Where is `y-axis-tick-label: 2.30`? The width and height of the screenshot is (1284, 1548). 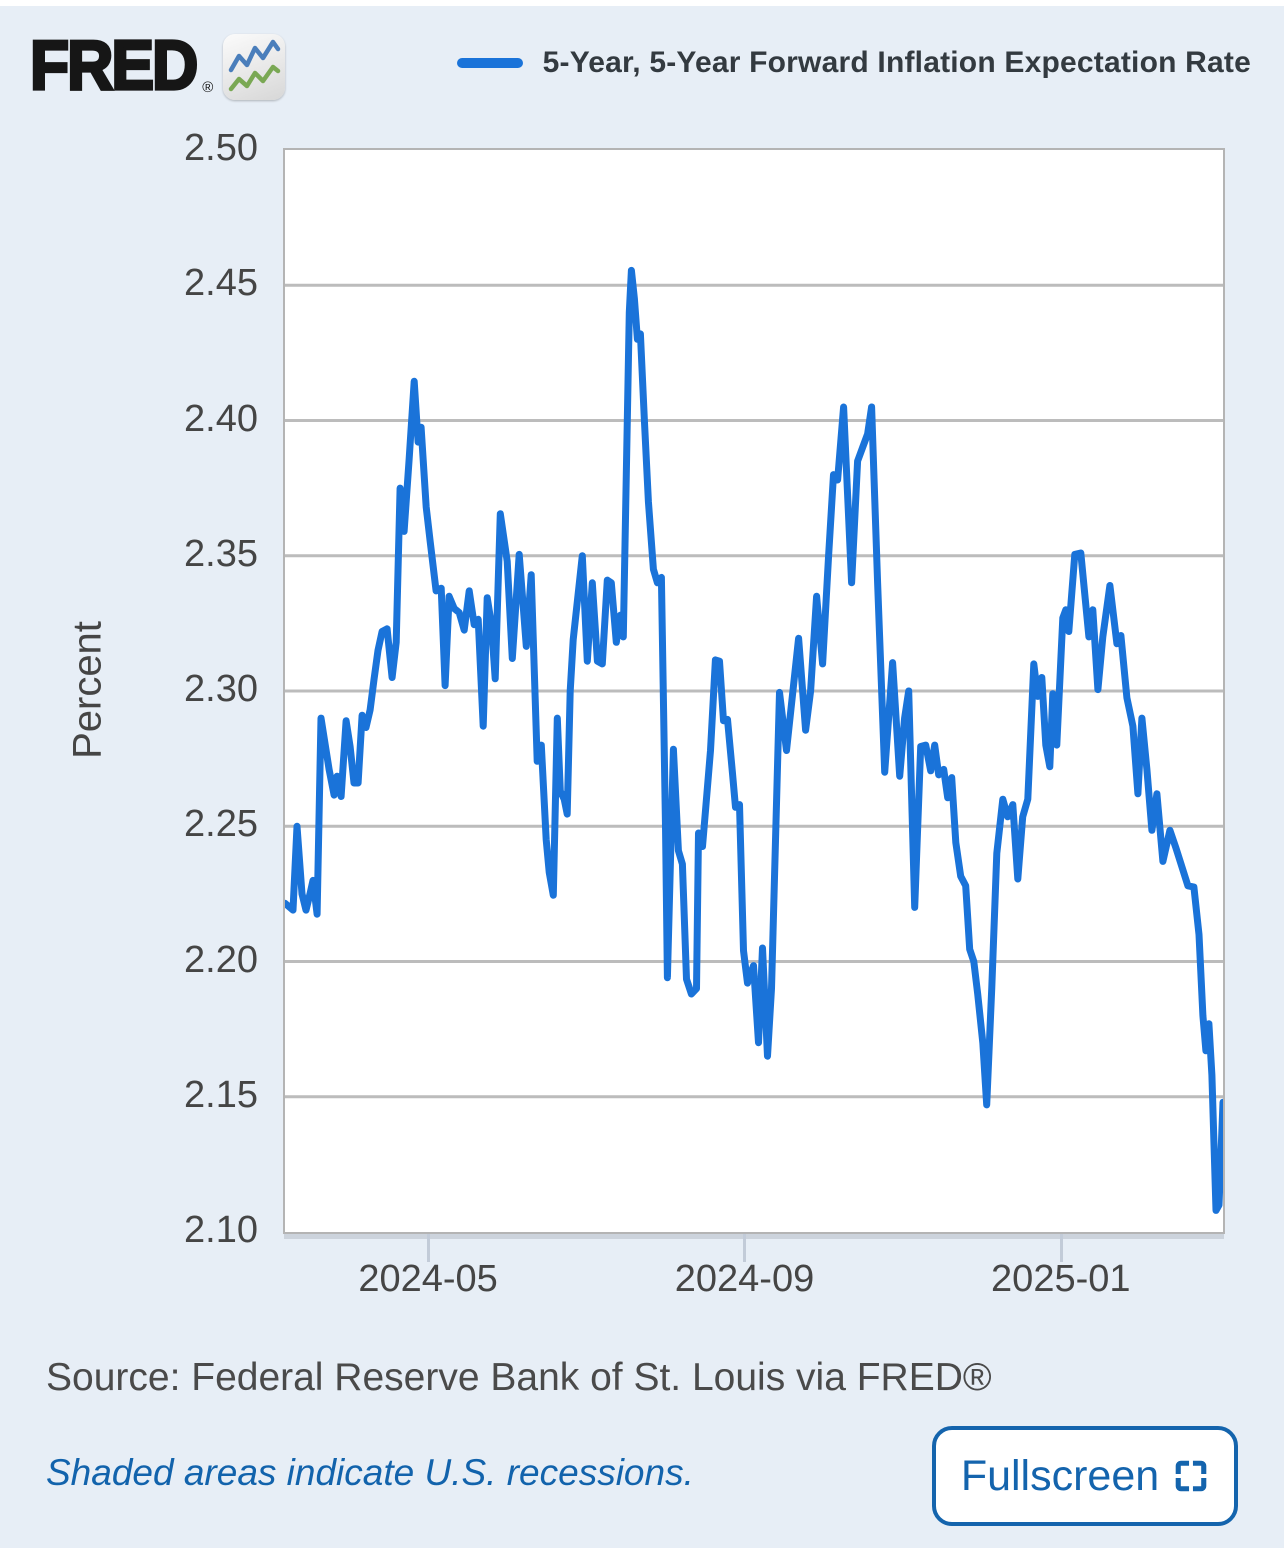 y-axis-tick-label: 2.30 is located at coordinates (221, 689).